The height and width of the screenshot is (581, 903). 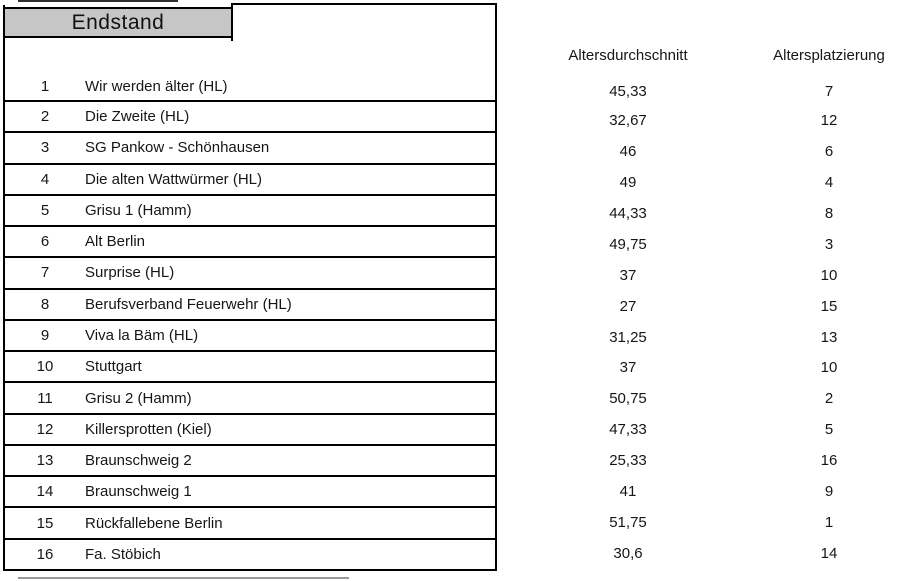 I want to click on avg-value: 47,33, so click(x=628, y=430).